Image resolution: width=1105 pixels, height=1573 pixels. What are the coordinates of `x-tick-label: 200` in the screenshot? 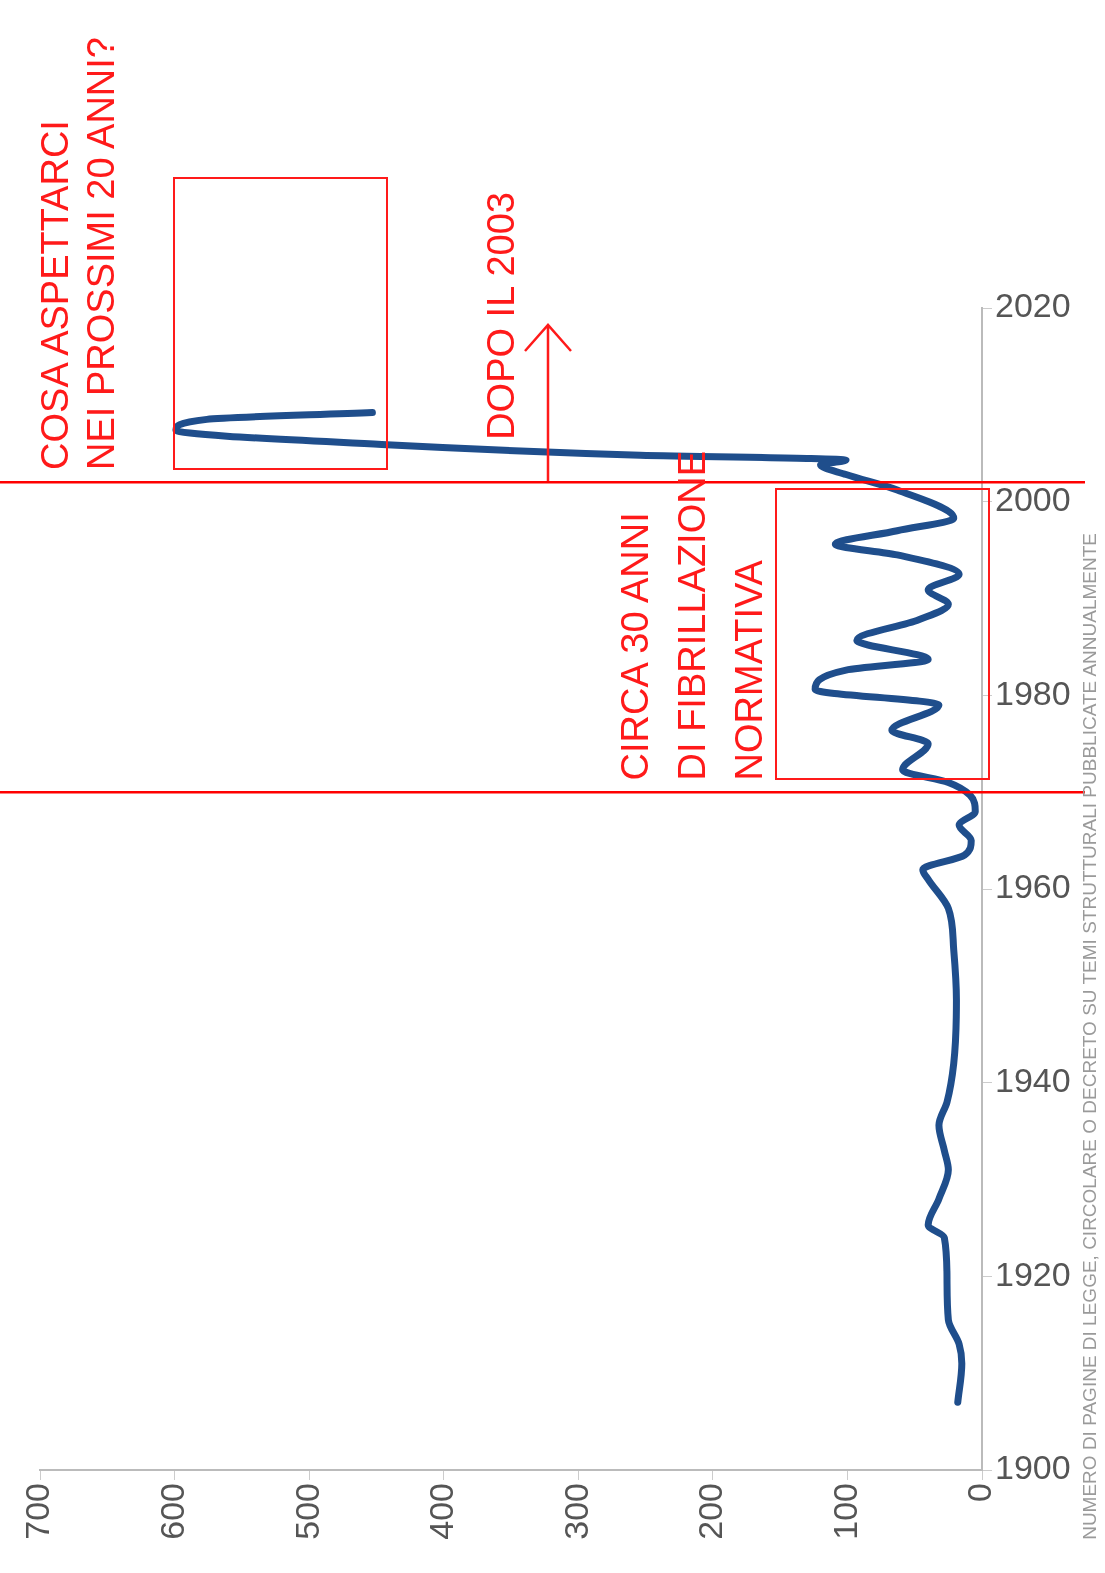 It's located at (710, 1511).